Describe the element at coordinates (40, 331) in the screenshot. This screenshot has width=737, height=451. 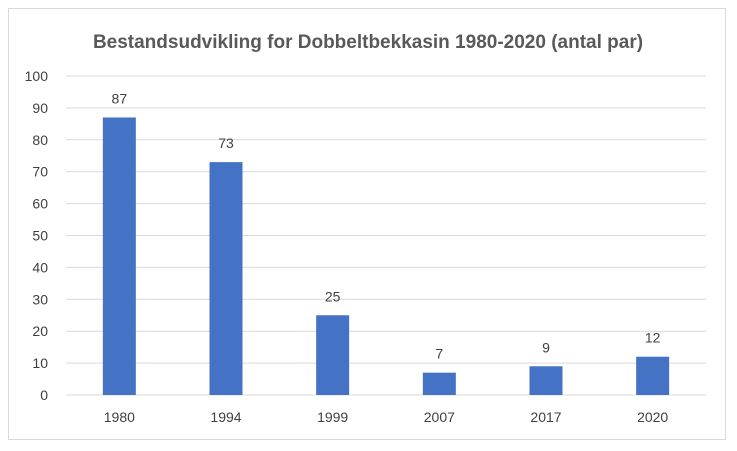
I see `y-tick-label: 20` at that location.